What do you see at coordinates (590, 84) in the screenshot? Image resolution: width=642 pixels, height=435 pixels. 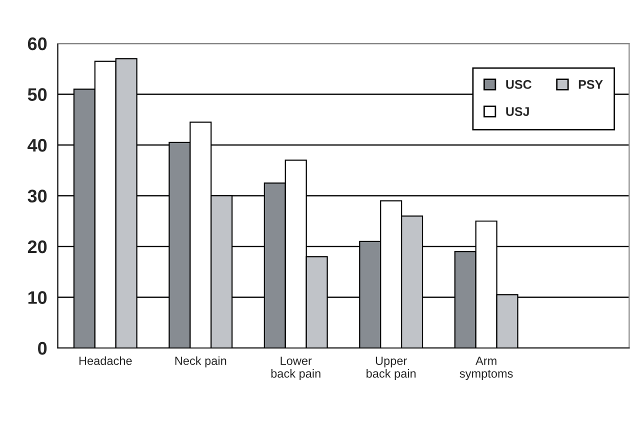 I see `legend-label: PSY` at bounding box center [590, 84].